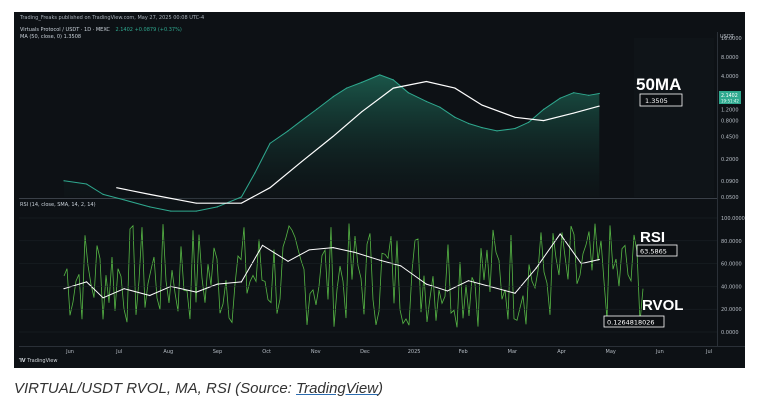 The image size is (760, 409). Describe the element at coordinates (731, 287) in the screenshot. I see `rsi-tick-3: 40.0000` at that location.